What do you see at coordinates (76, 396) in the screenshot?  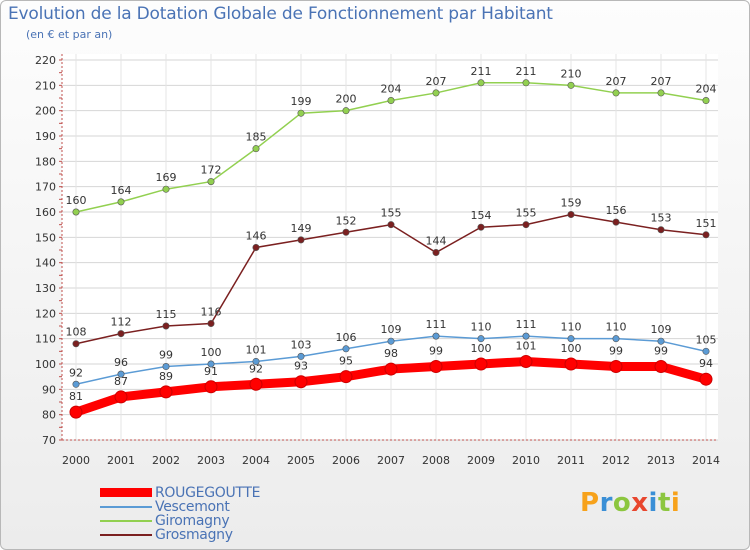 I see `data-label-rougegoutte: 81` at bounding box center [76, 396].